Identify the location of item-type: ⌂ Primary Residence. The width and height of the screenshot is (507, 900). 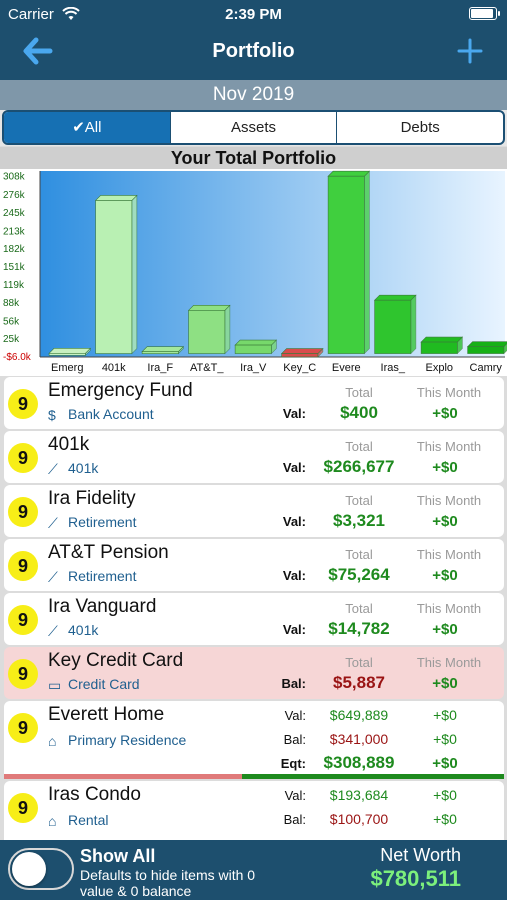
(117, 740).